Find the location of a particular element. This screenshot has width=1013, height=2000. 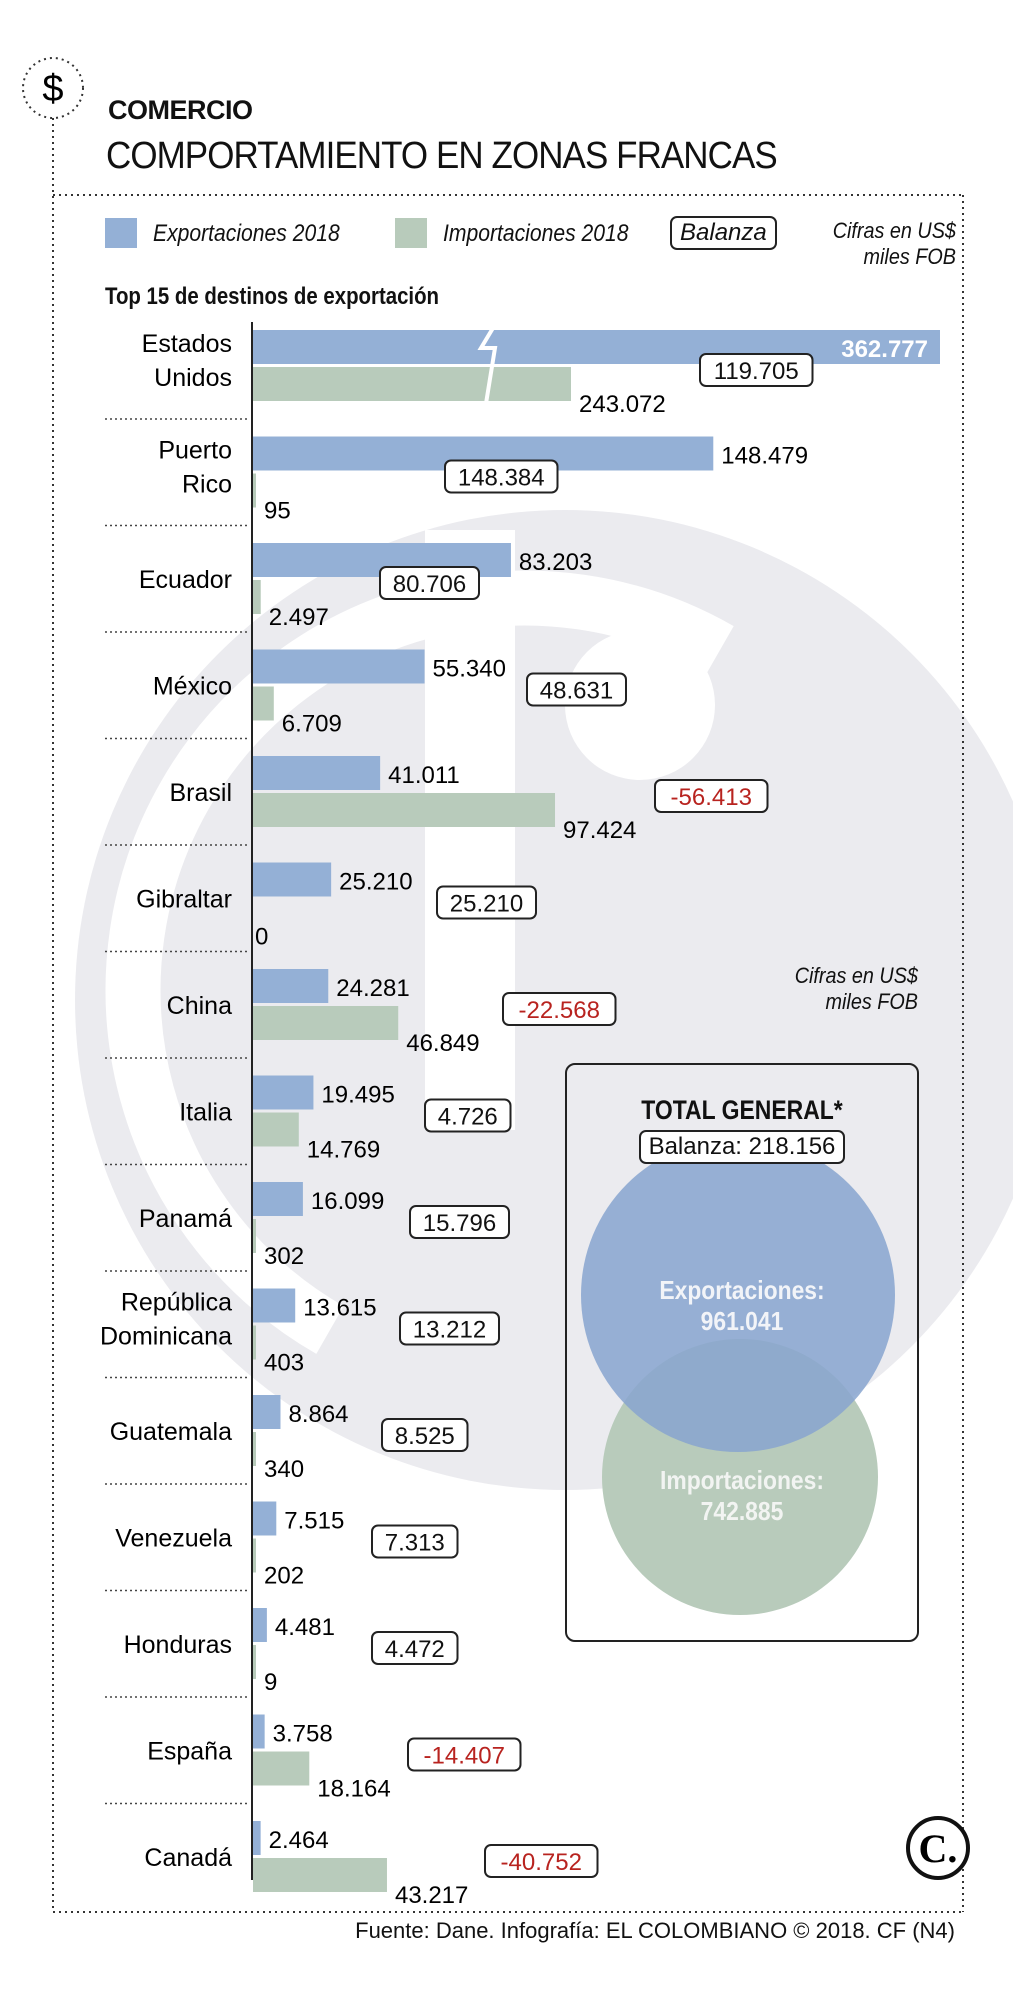

balance-value-label: 25.210 is located at coordinates (486, 904).